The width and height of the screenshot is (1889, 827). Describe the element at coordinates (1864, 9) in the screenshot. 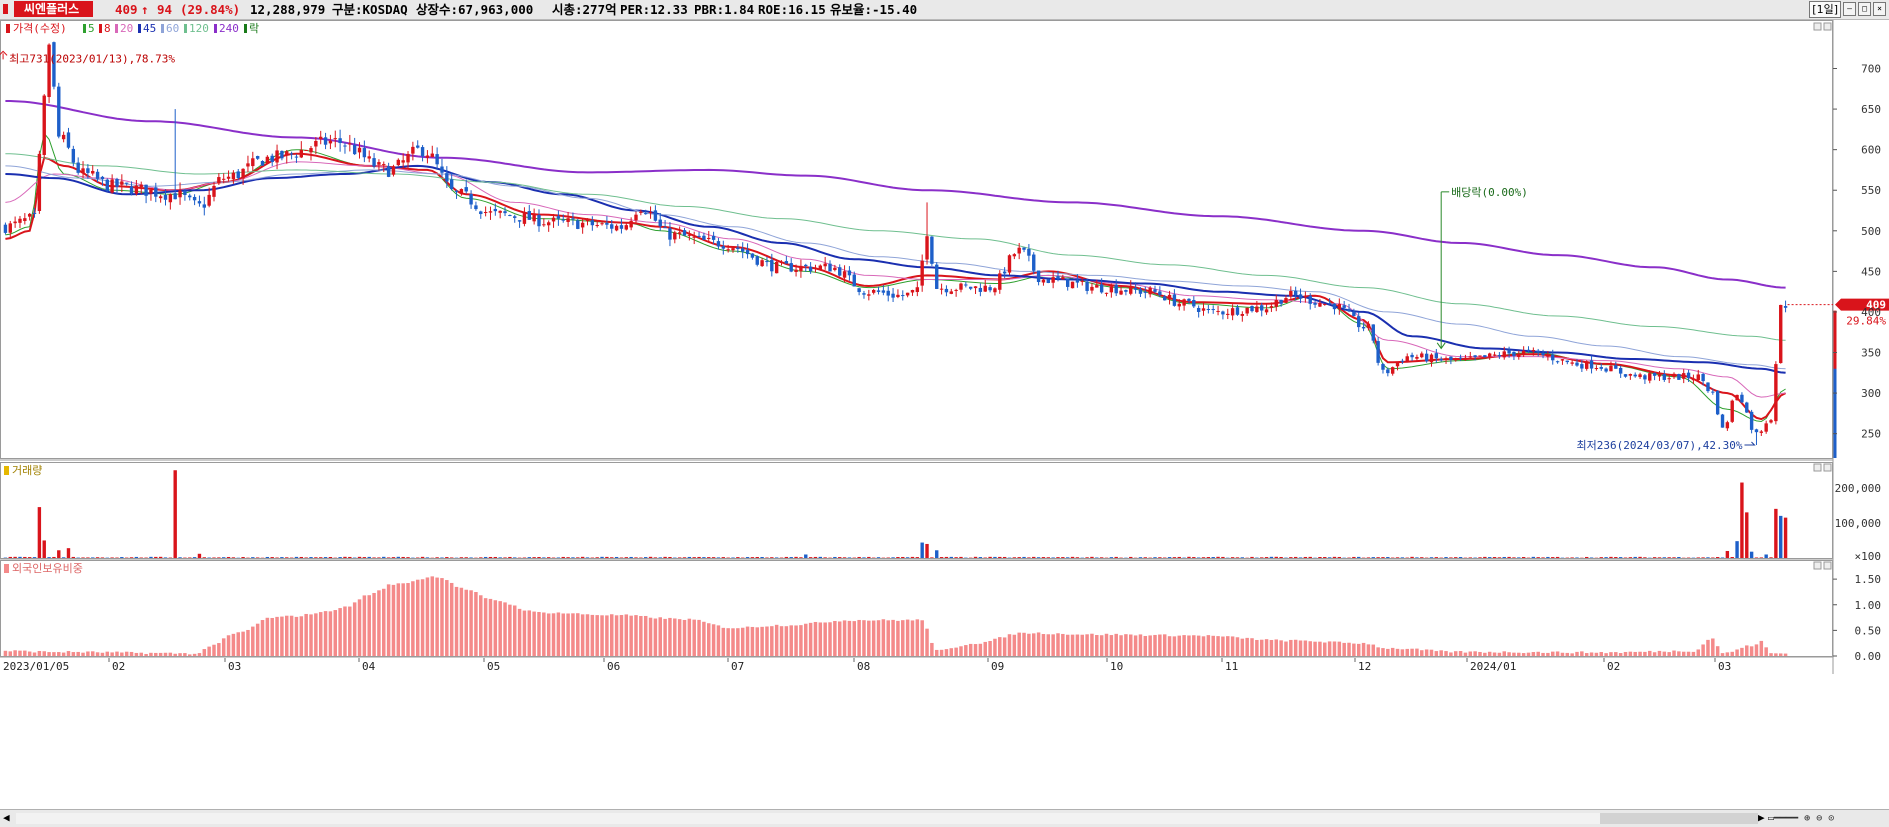

I see `maximize-icon: □` at that location.